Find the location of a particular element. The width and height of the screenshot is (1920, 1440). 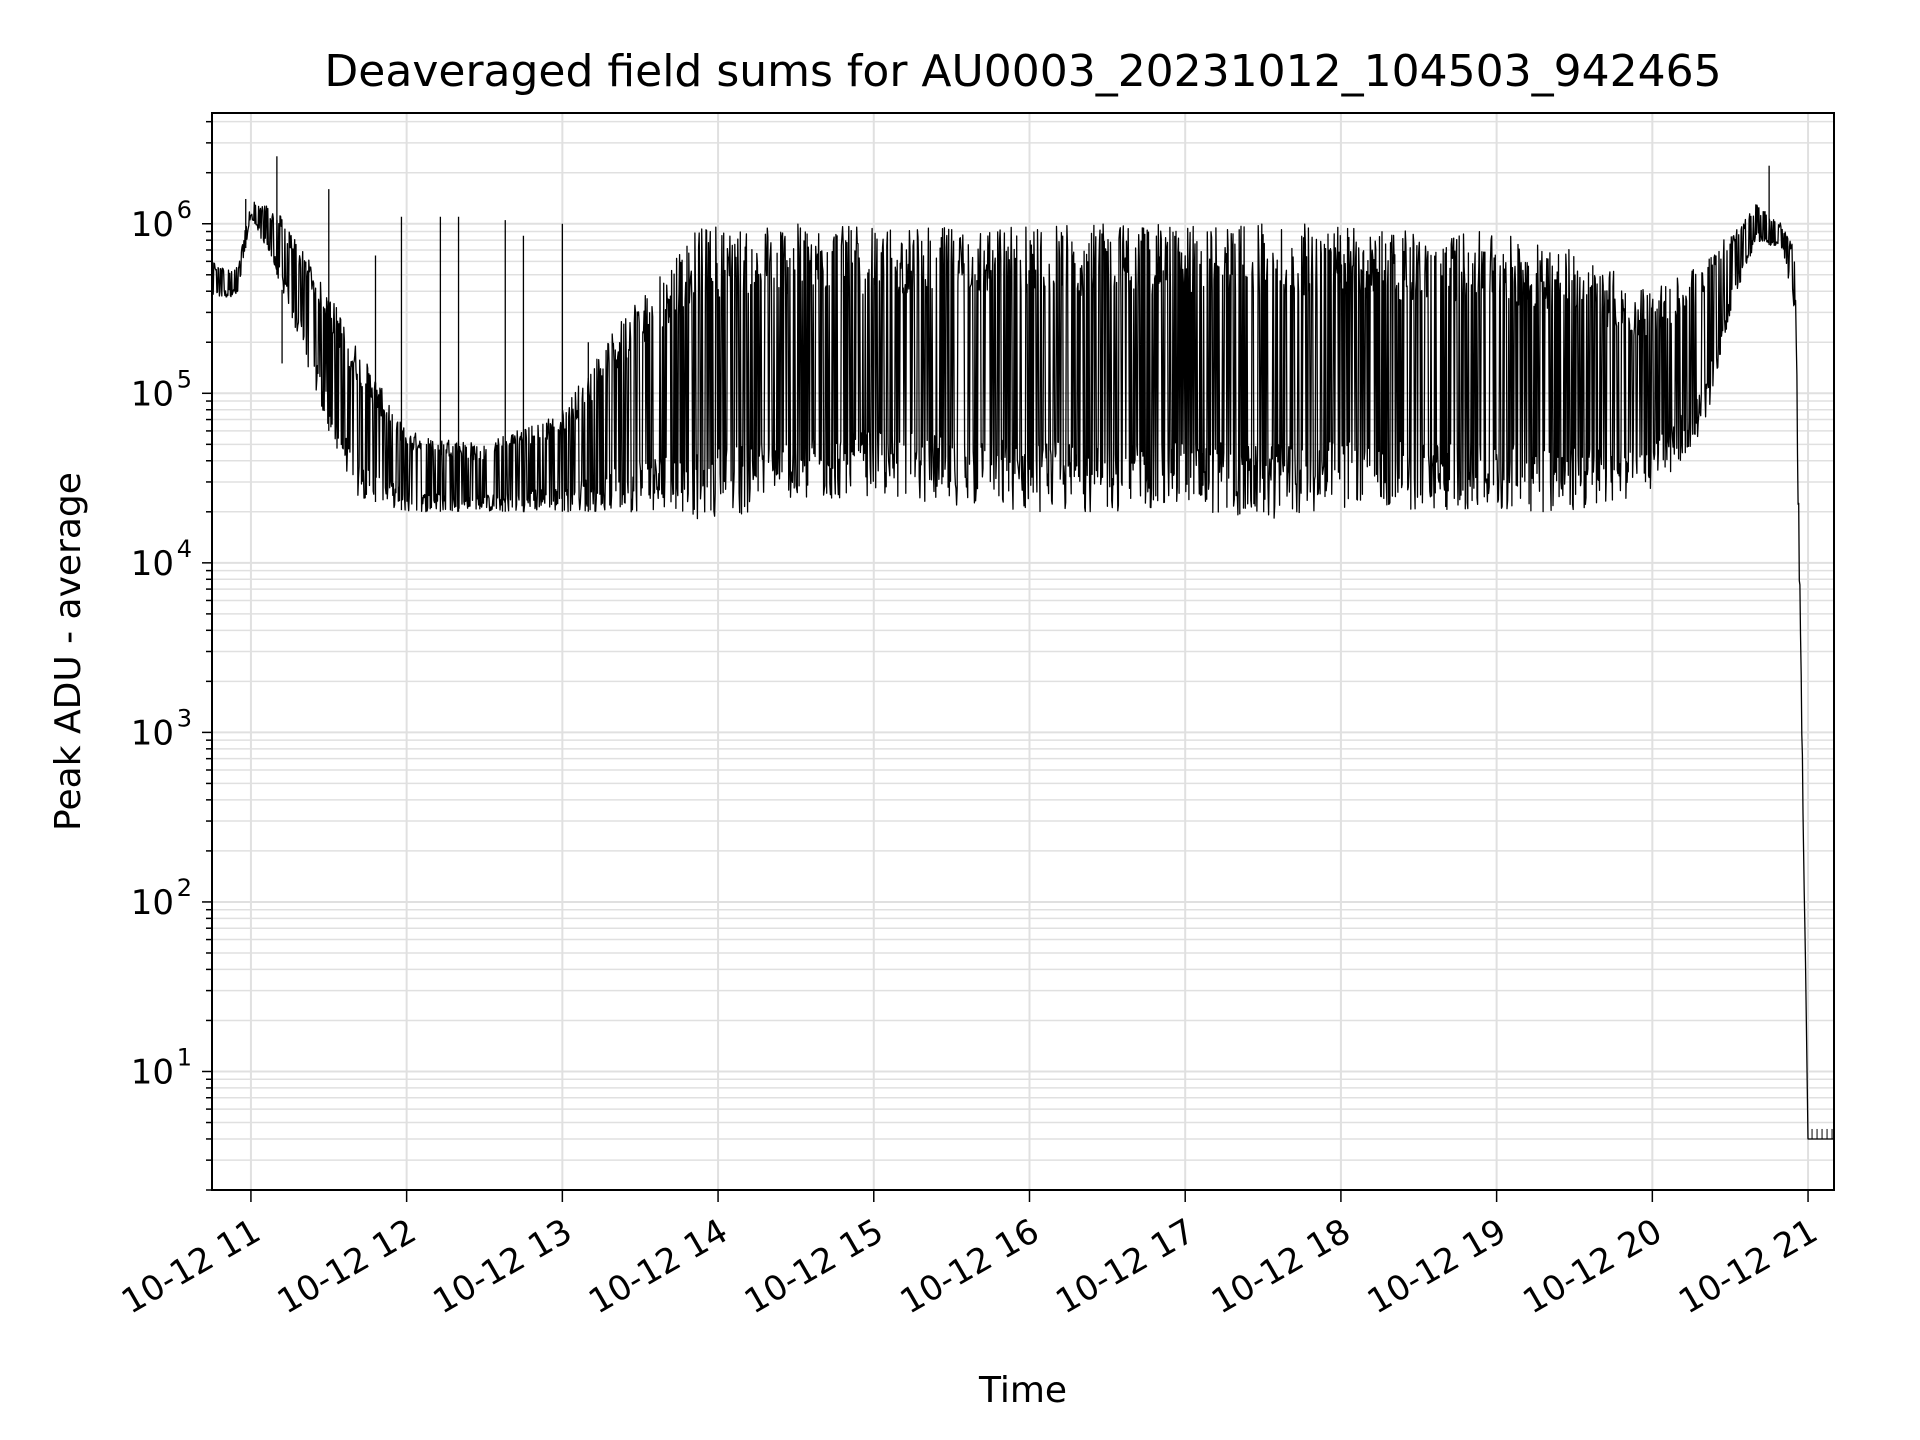

y-tick-exponent: 1 is located at coordinates (184, 1057).